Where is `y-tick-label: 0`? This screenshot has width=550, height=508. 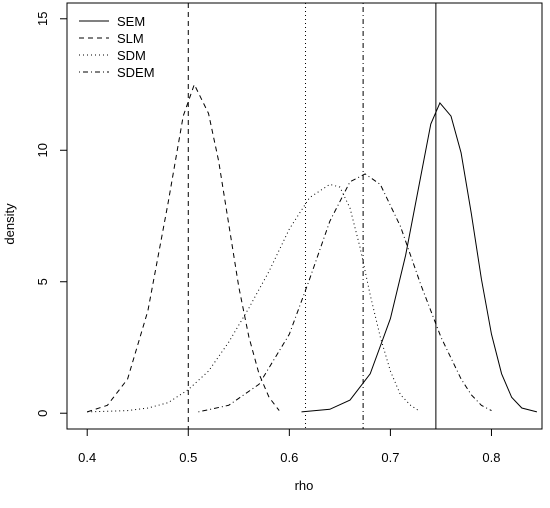
y-tick-label: 0 is located at coordinates (42, 413).